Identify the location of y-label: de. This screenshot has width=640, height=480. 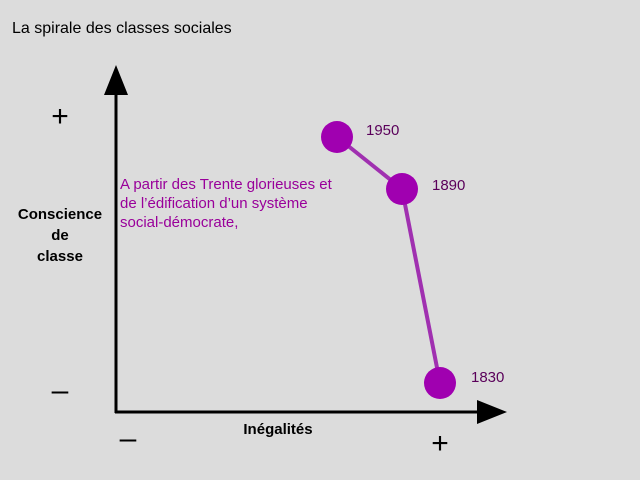
(60, 235).